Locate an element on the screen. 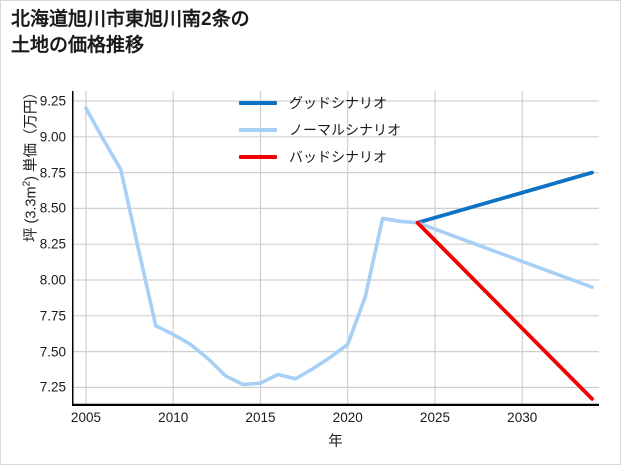  chart-legend: グッドシナリオ ノーマルシナリオ バッドシナリオ is located at coordinates (346, 129).